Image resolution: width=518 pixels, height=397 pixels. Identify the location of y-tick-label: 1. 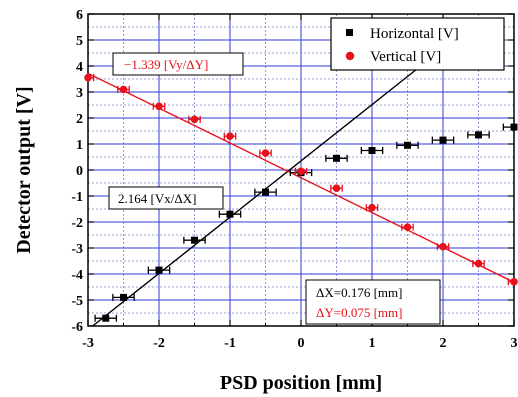
(79, 145).